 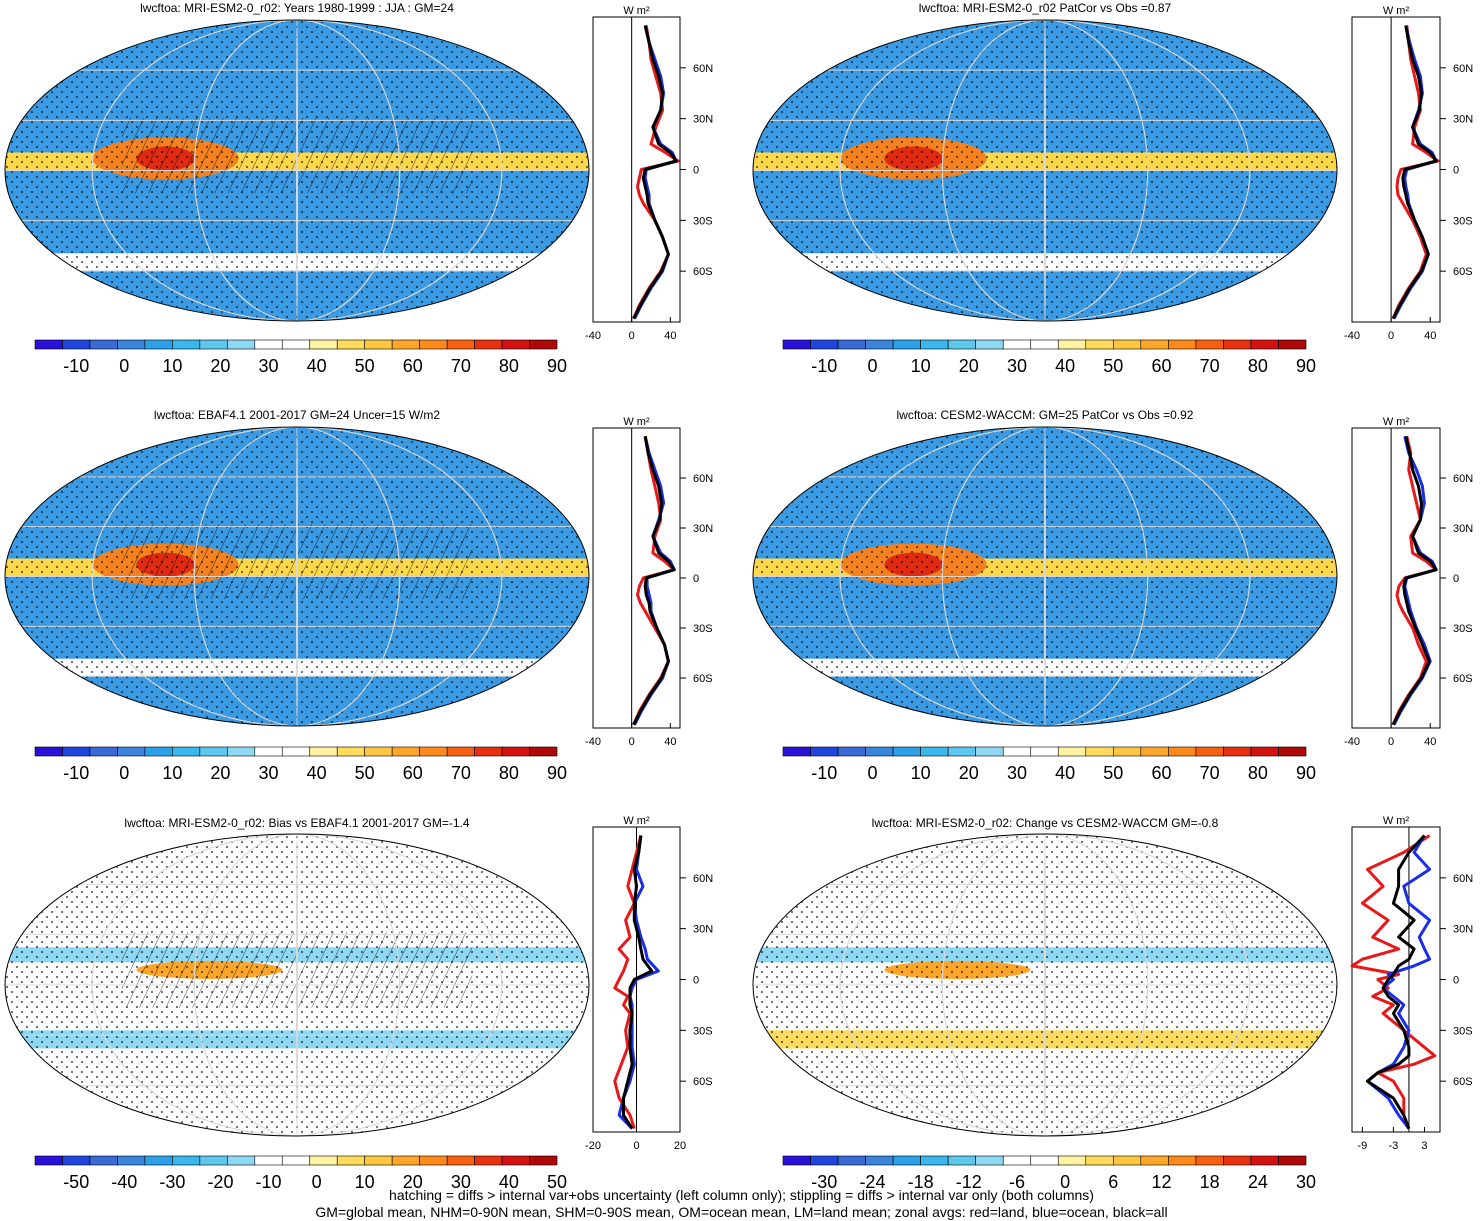 I want to click on zonal-line-land, so click(x=654, y=581).